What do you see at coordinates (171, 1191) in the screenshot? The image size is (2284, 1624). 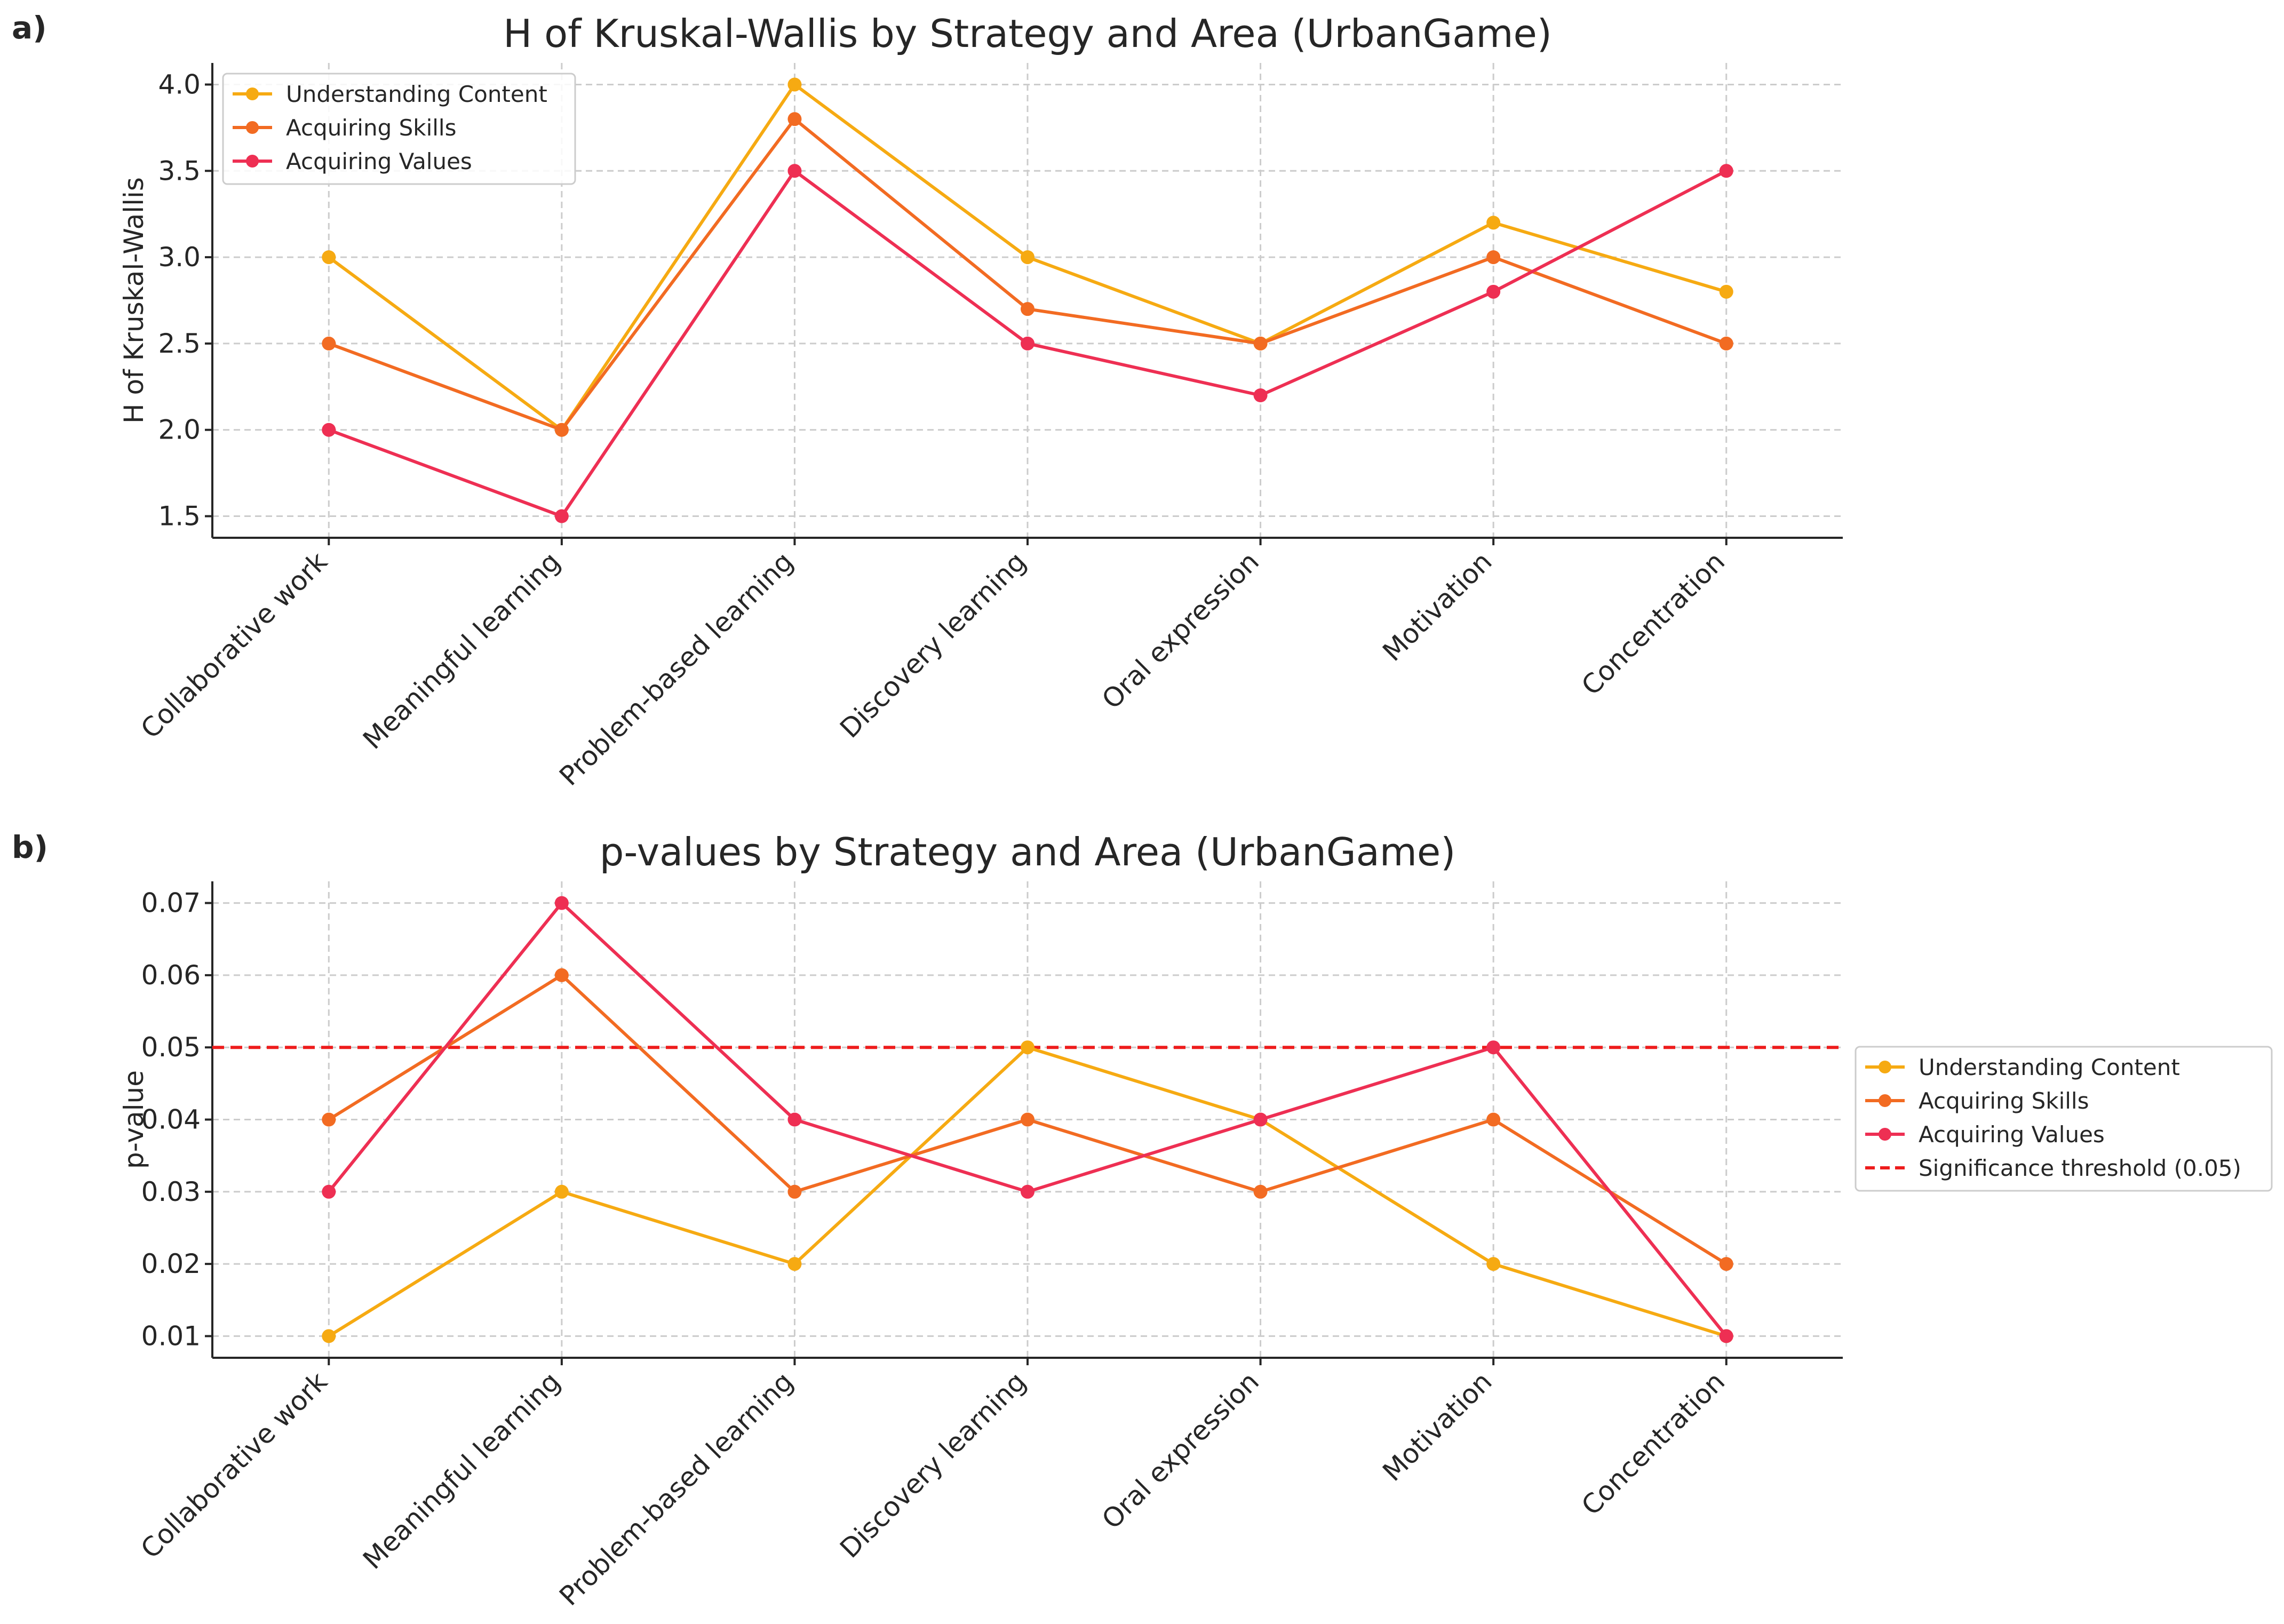 I see `y-tick-label: 0.03` at bounding box center [171, 1191].